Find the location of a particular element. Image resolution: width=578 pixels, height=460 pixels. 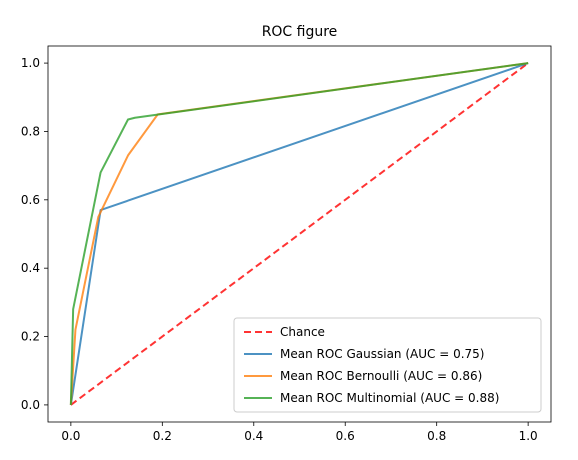

legend-label-3: Mean ROC Multinomial (AUC = 0.88) is located at coordinates (389, 398).